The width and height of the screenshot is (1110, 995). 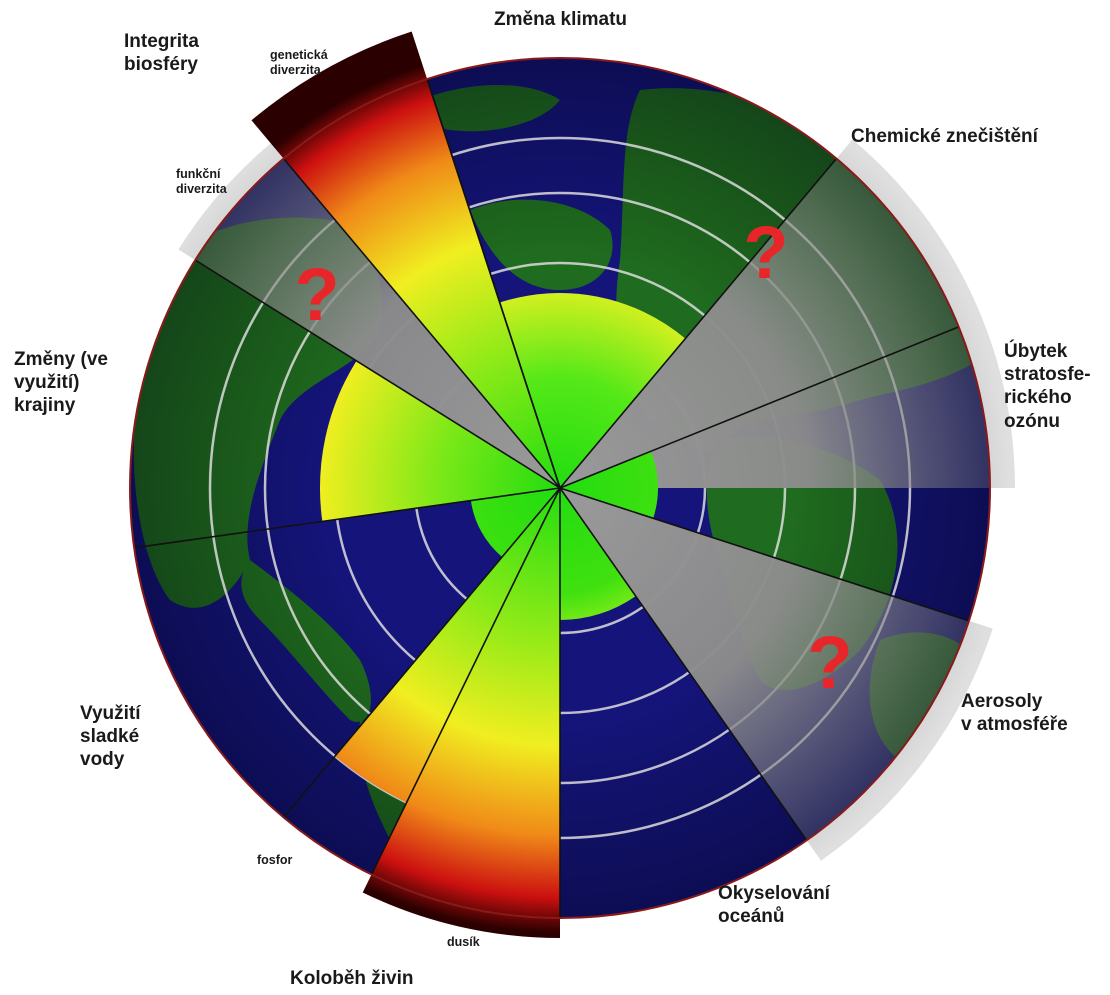 I want to click on label-nutrient-cycles: Koloběh živin, so click(x=352, y=978).